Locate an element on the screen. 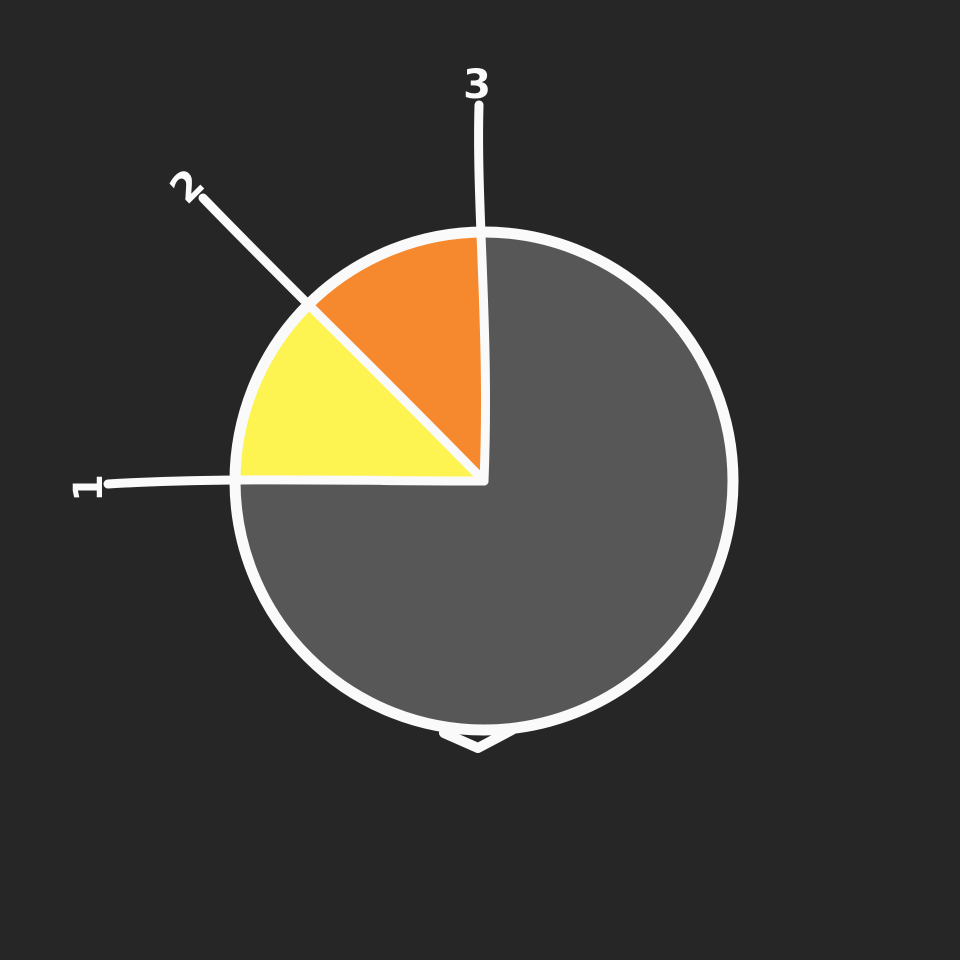 Image resolution: width=960 pixels, height=960 pixels. slice-label-3: 3 is located at coordinates (477, 85).